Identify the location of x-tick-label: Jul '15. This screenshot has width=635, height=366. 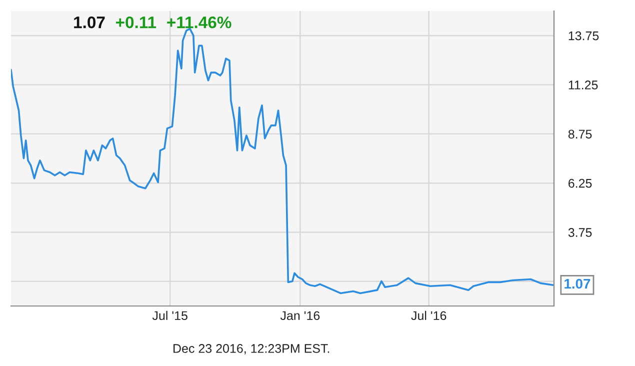
(170, 315).